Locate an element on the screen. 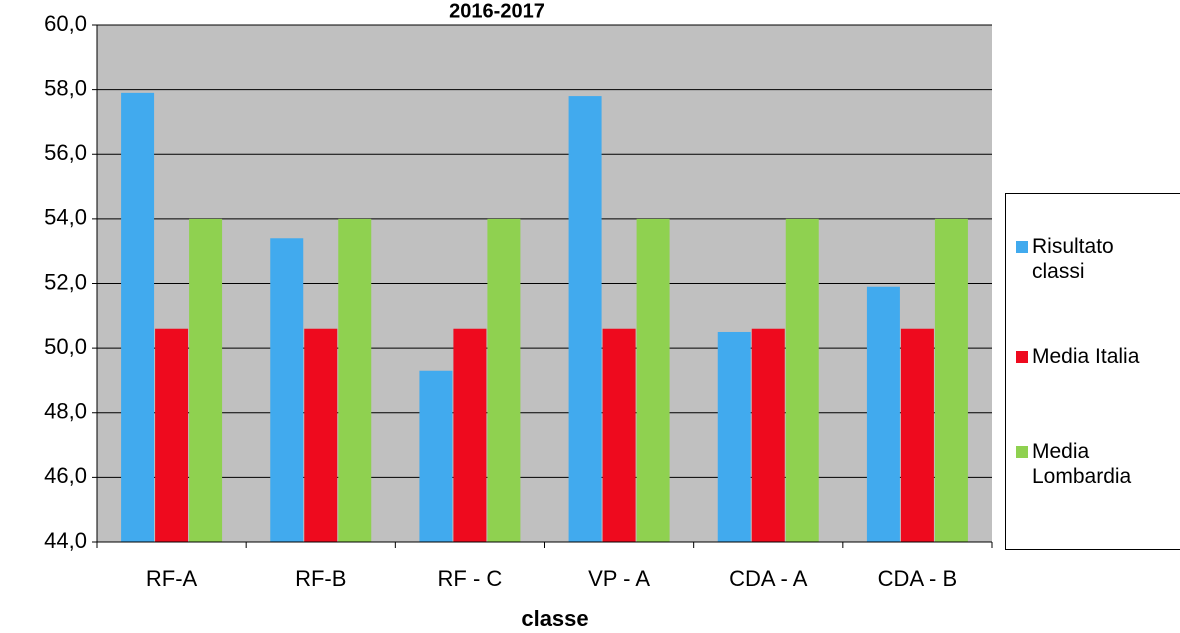 The image size is (1180, 633). x-tick-label: RF - C is located at coordinates (470, 578).